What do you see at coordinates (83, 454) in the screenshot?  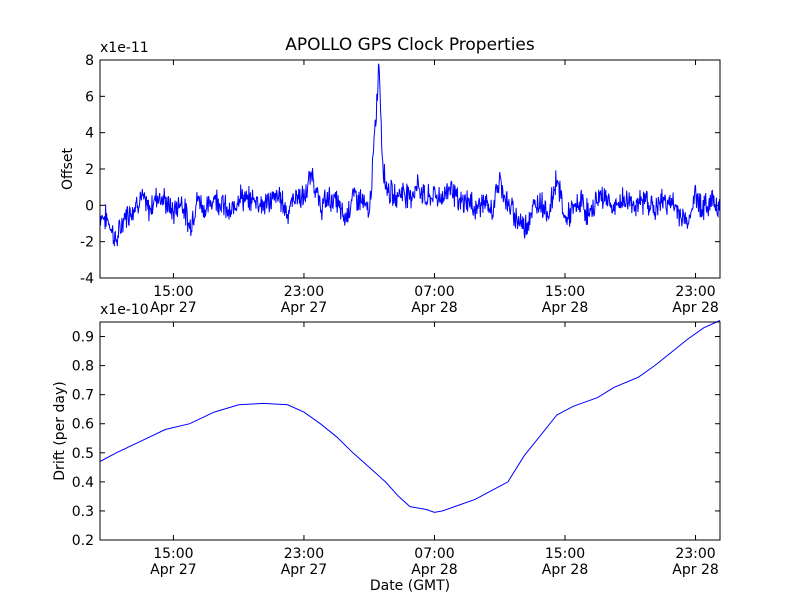 I see `drift-y-tick-label: 0.5` at bounding box center [83, 454].